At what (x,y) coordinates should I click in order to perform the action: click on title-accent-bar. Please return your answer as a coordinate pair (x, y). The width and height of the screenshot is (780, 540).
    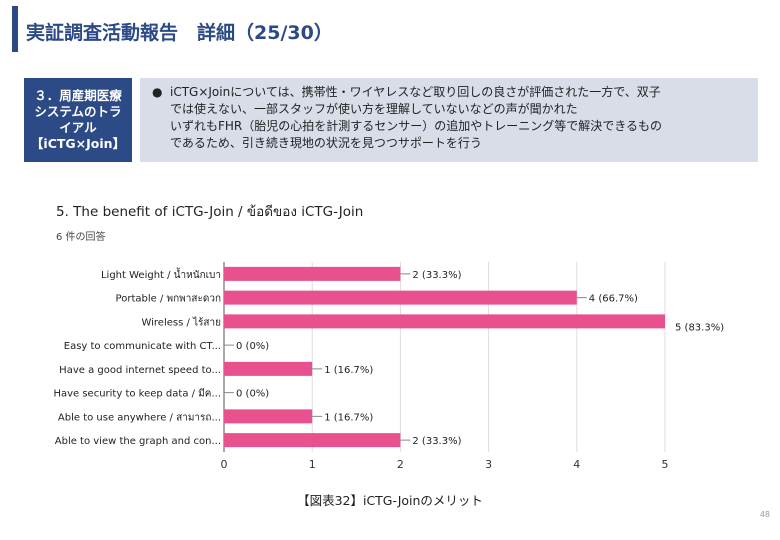
    Looking at the image, I should click on (15, 29).